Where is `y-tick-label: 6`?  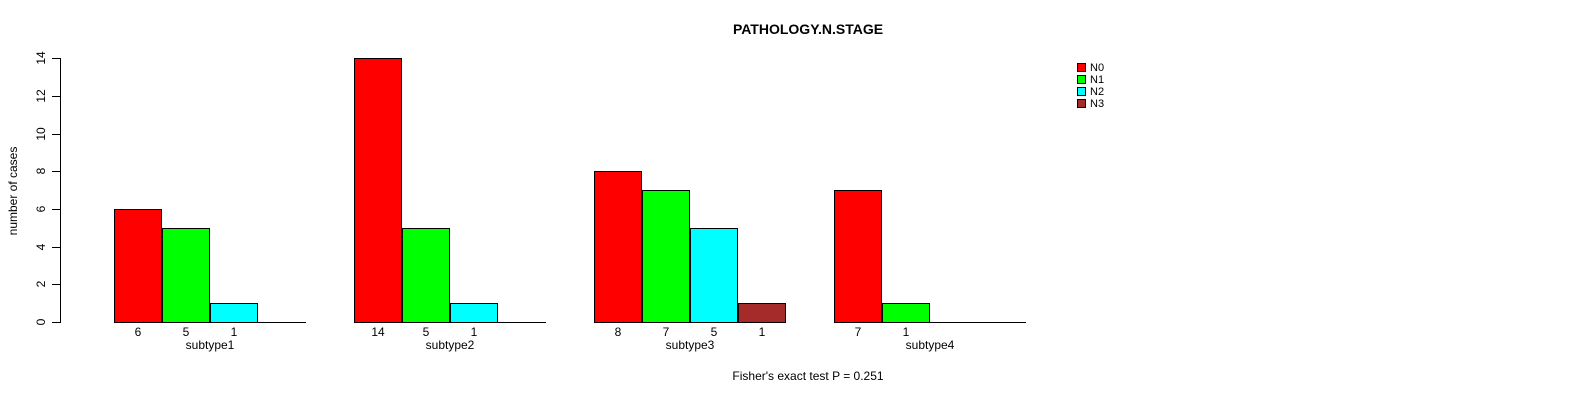
y-tick-label: 6 is located at coordinates (41, 209).